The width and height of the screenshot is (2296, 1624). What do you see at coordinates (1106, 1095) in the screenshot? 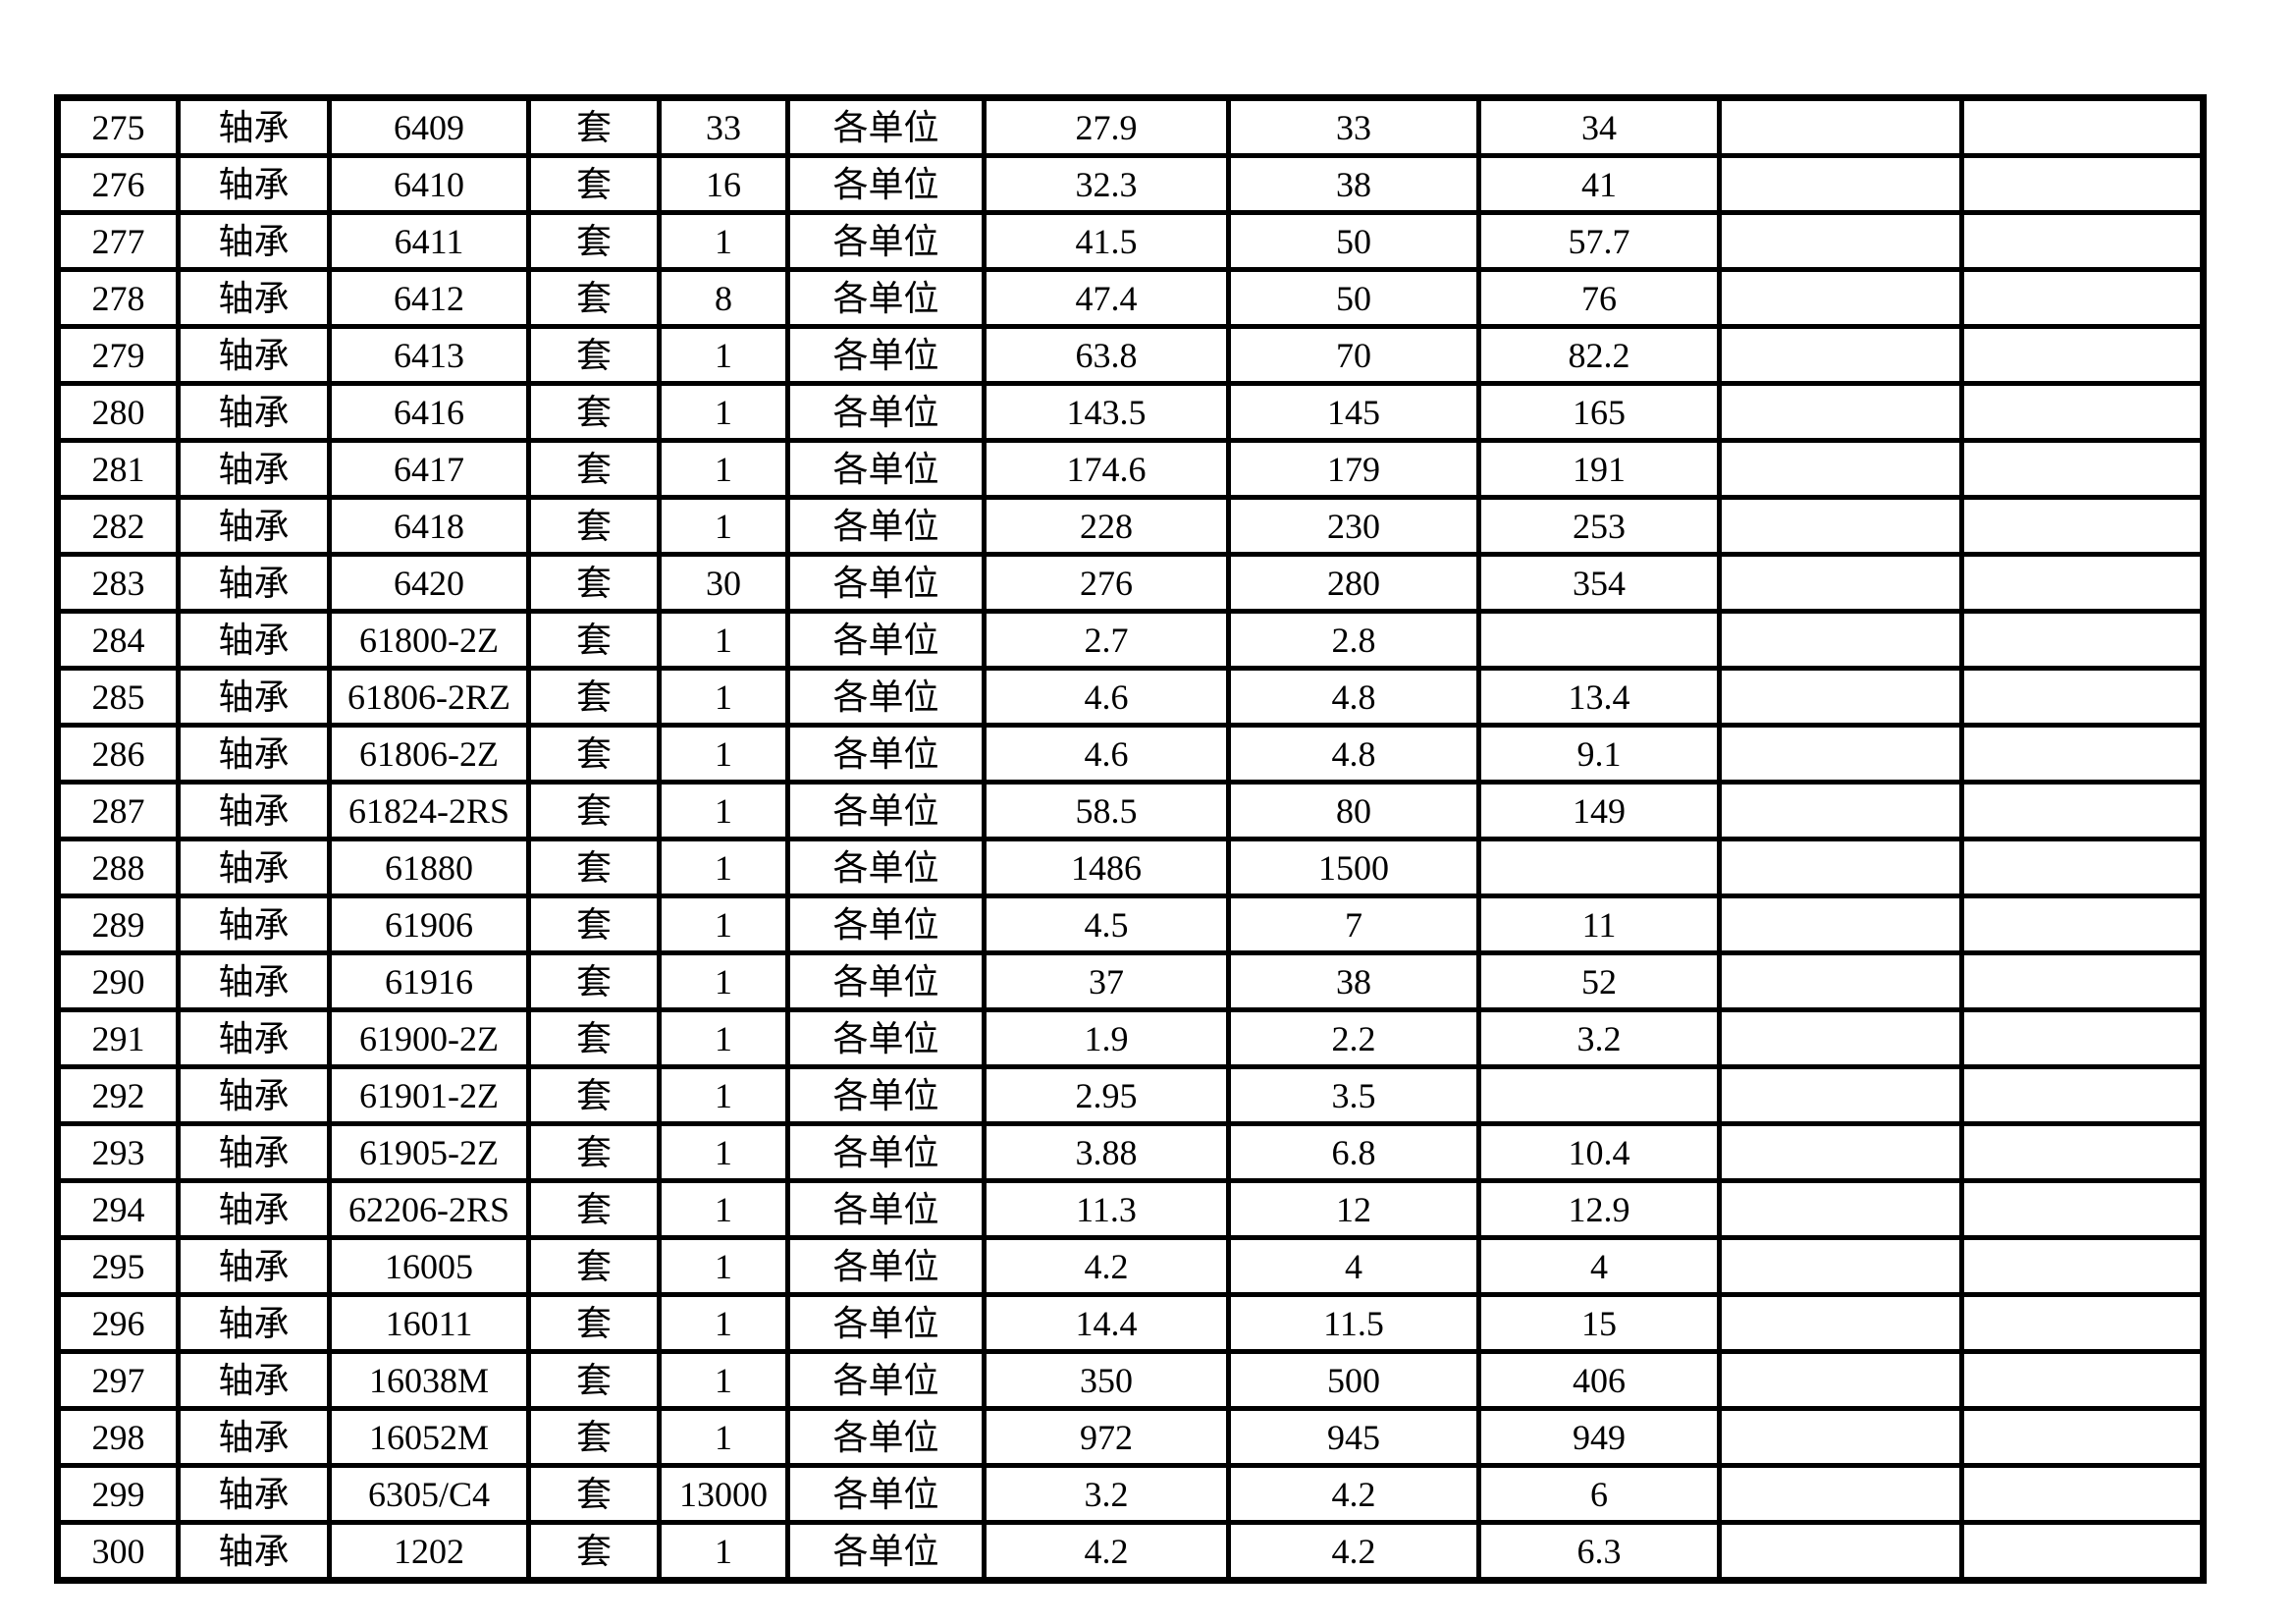
I see `cell-price_1: 2.95` at bounding box center [1106, 1095].